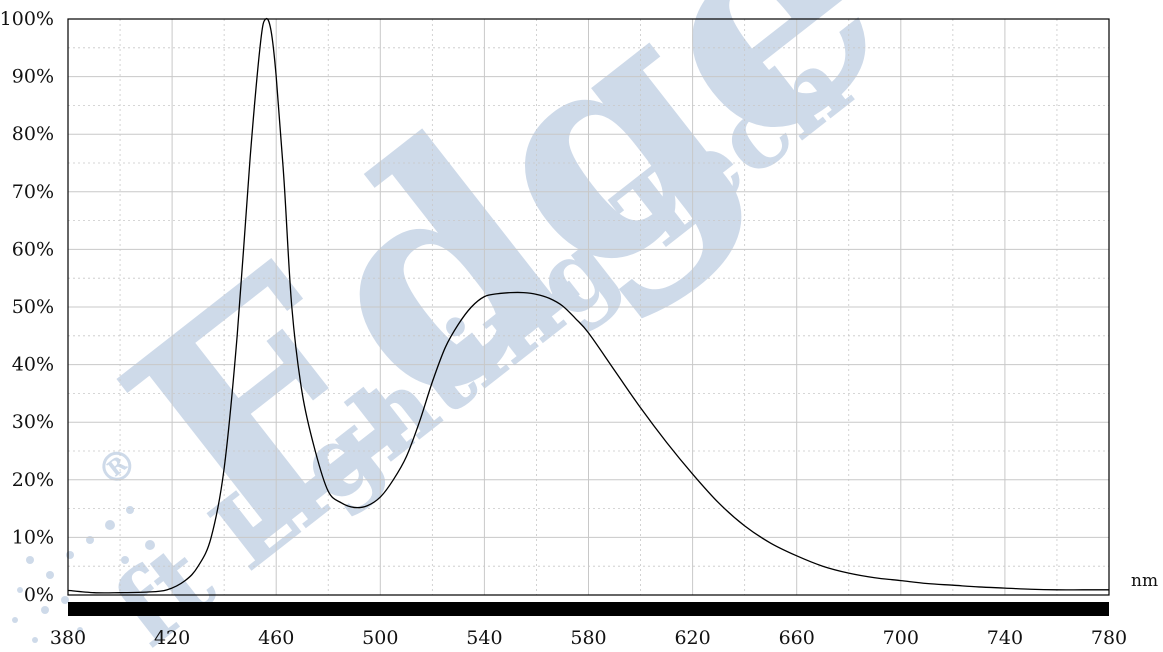 This screenshot has width=1163, height=652. I want to click on y-tick-label: 20%, so click(33, 480).